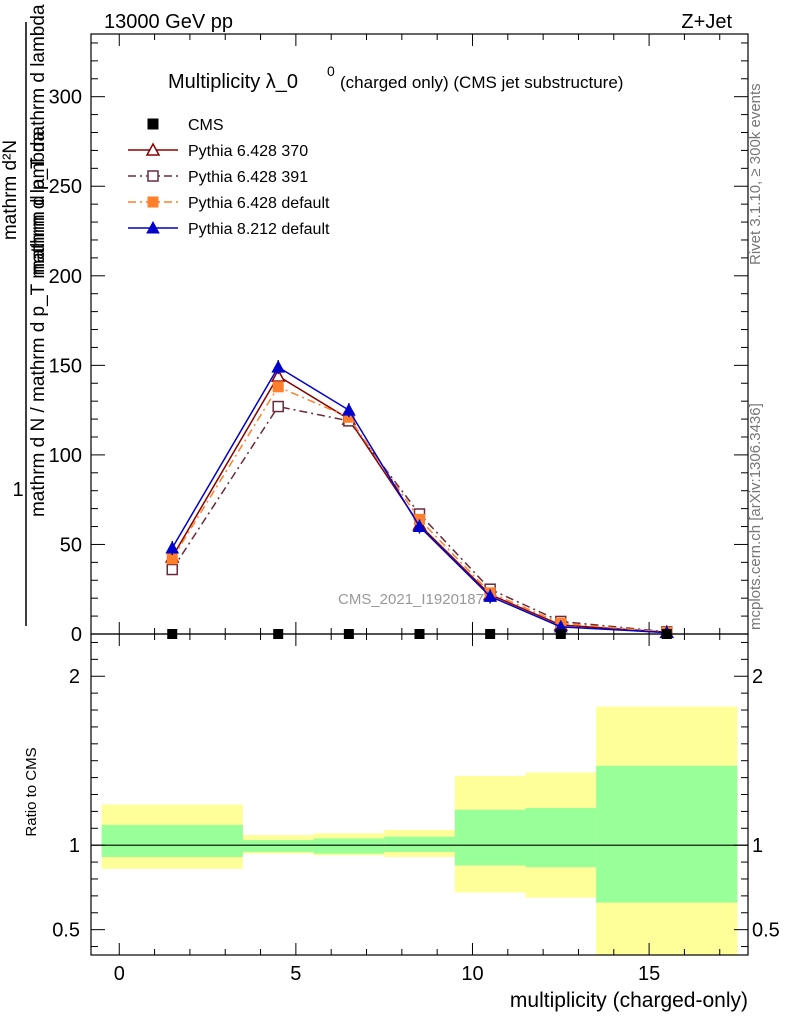  What do you see at coordinates (755, 174) in the screenshot?
I see `rivet-label: Rivet 3.1.10, ≥ 300k events` at bounding box center [755, 174].